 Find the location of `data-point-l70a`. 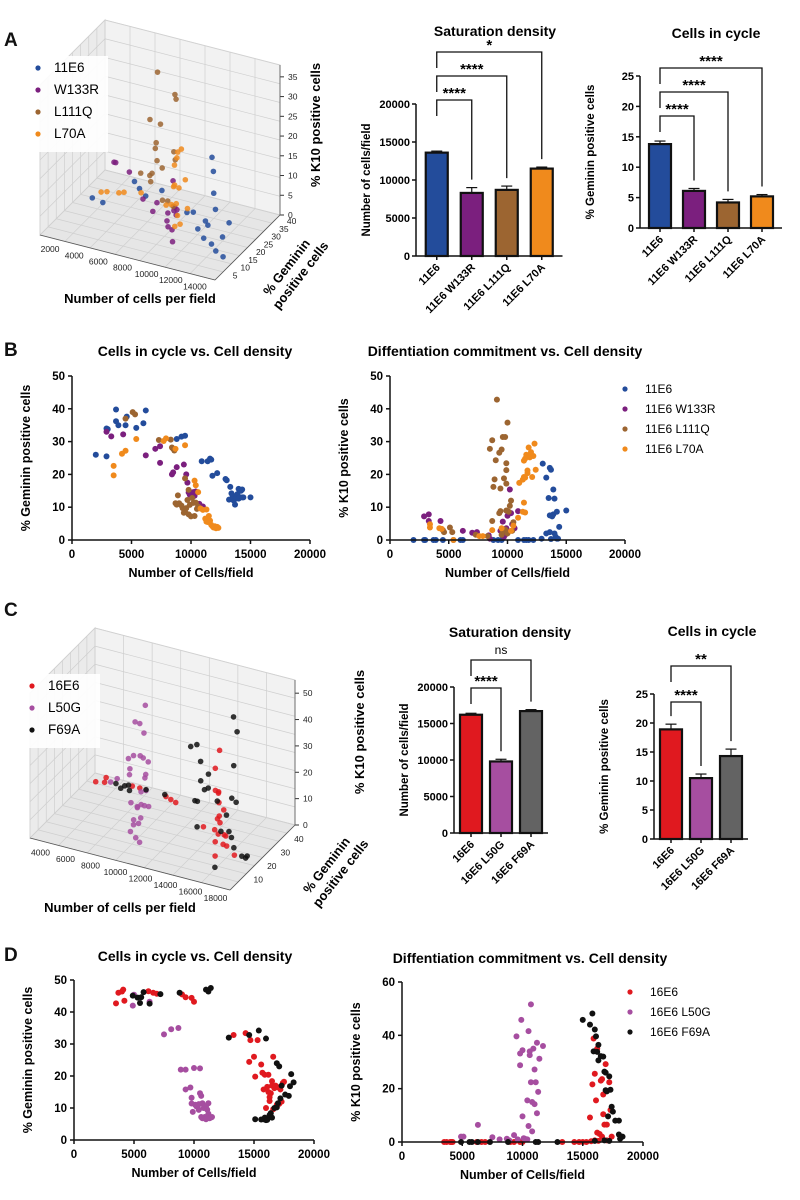

data-point-l70a is located at coordinates (124, 192).